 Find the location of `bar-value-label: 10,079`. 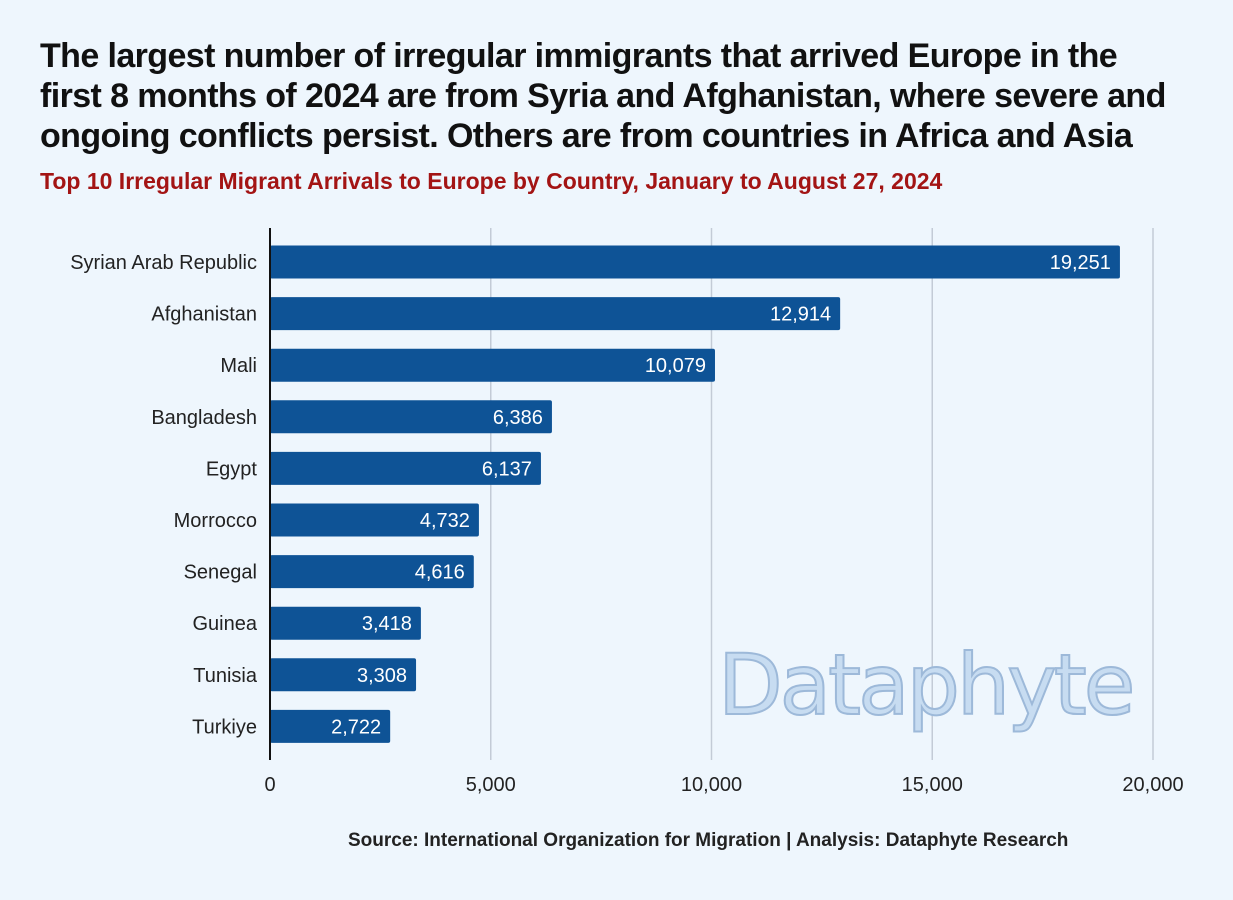

bar-value-label: 10,079 is located at coordinates (675, 366).